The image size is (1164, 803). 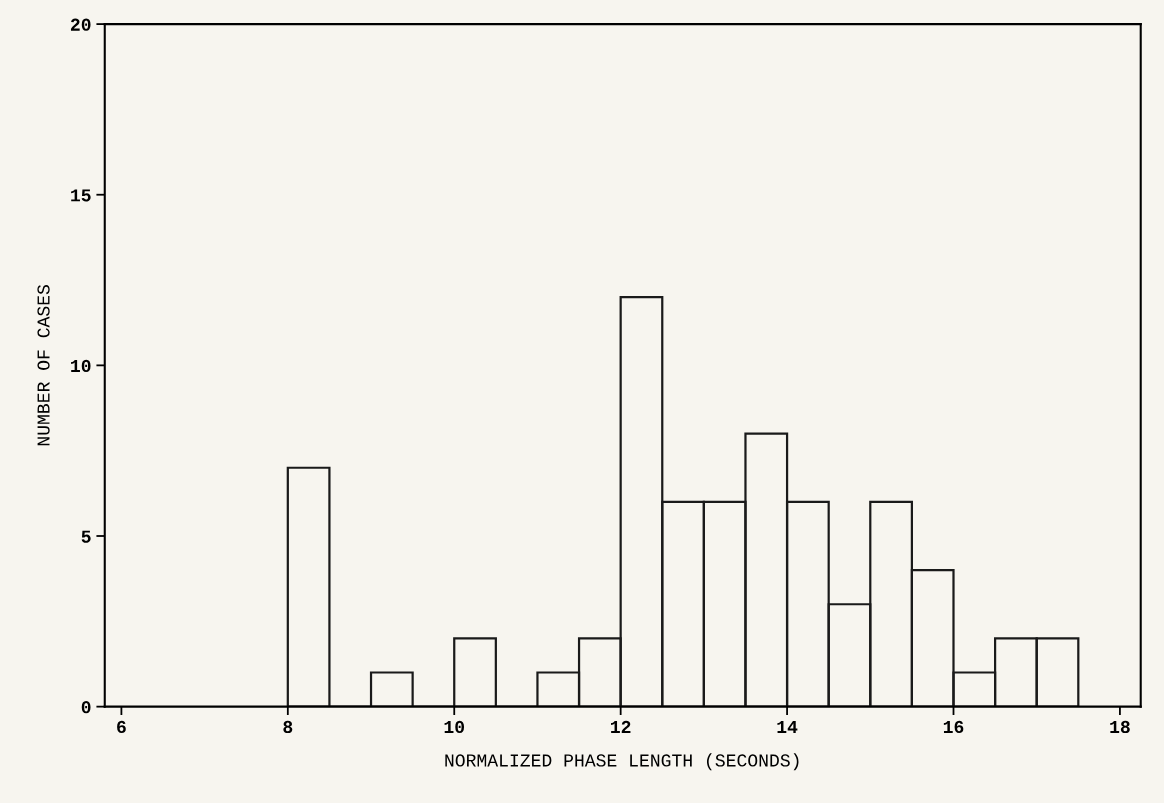 What do you see at coordinates (80, 24) in the screenshot?
I see `y-tick-label: 20` at bounding box center [80, 24].